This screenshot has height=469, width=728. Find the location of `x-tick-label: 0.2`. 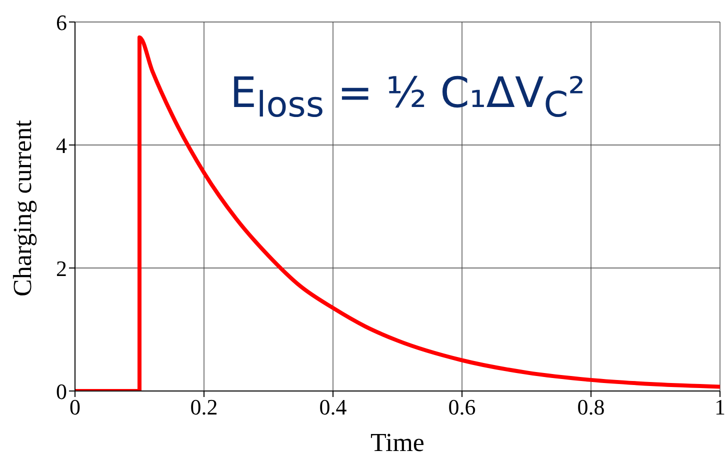

x-tick-label: 0.2 is located at coordinates (204, 407).